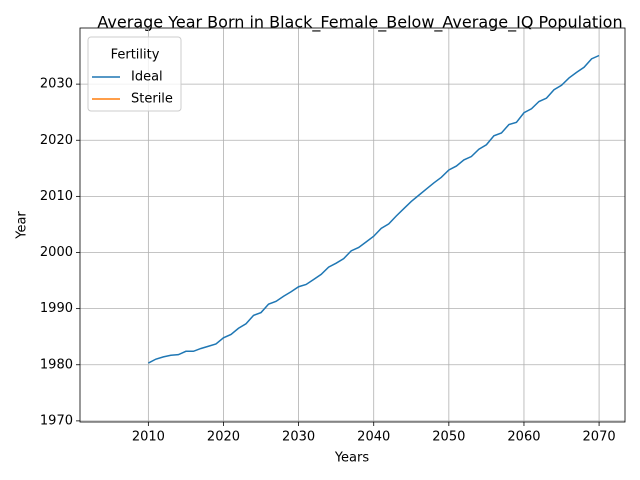  I want to click on legend-box, so click(134, 74).